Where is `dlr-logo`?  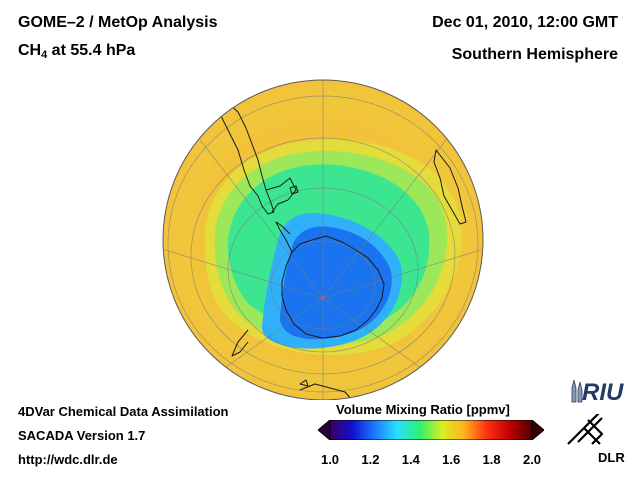
dlr-logo is located at coordinates (585, 429).